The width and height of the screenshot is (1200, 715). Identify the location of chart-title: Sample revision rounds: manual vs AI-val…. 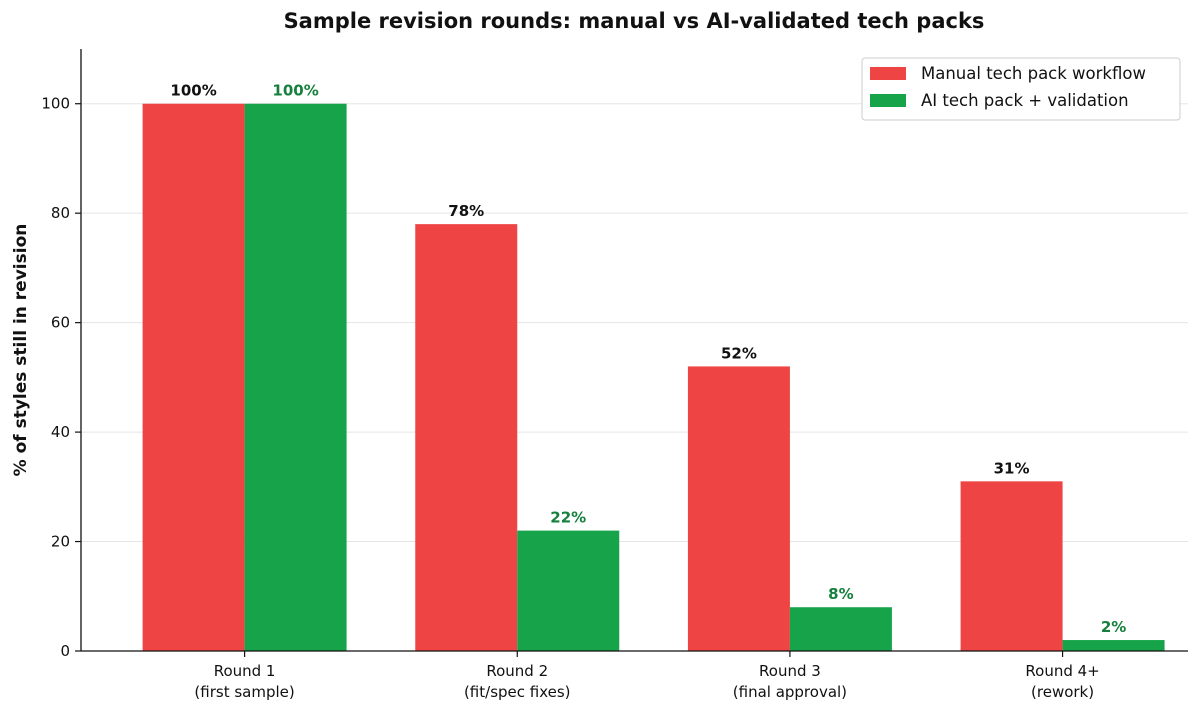
(634, 21).